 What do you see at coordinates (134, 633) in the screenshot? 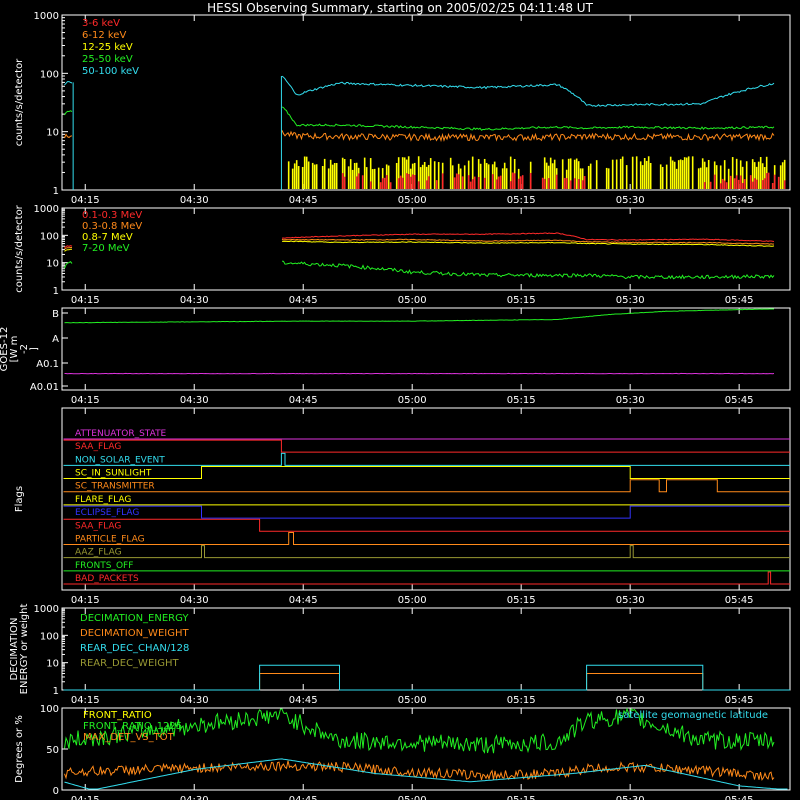
I see `decimation-legend-decimation-weight: DECIMATION_WEIGHT` at bounding box center [134, 633].